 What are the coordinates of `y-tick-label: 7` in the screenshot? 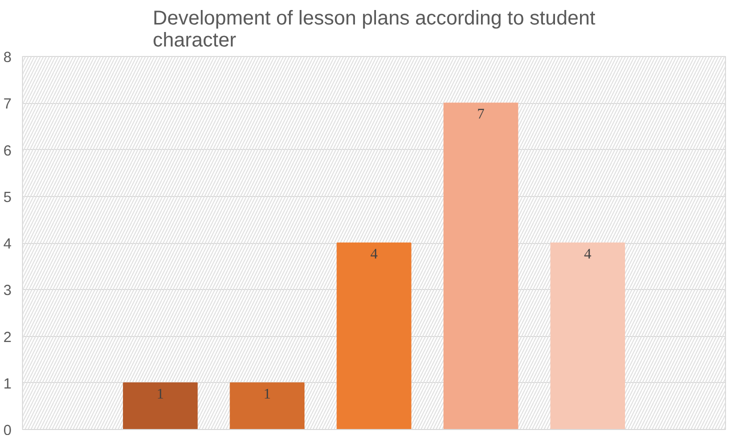 It's located at (7, 104).